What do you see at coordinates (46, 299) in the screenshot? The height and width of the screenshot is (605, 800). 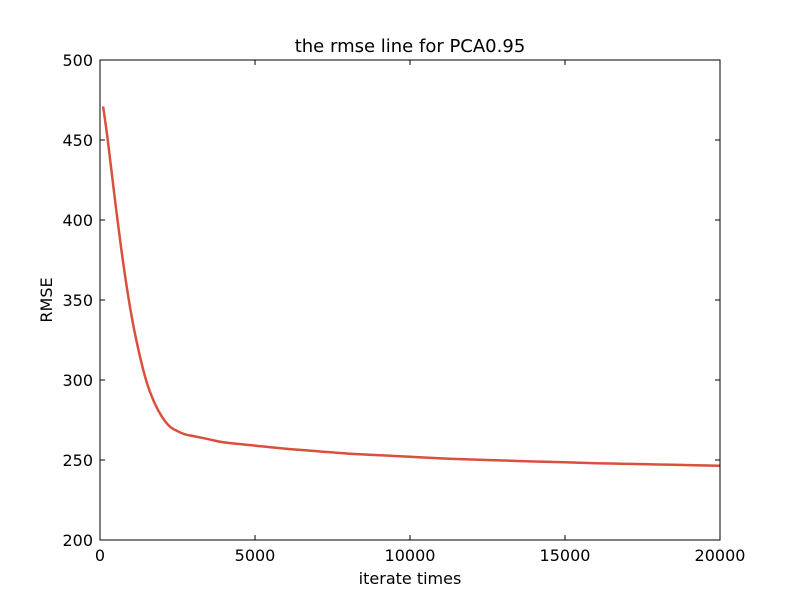 I see `y-axis-label: RMSE` at bounding box center [46, 299].